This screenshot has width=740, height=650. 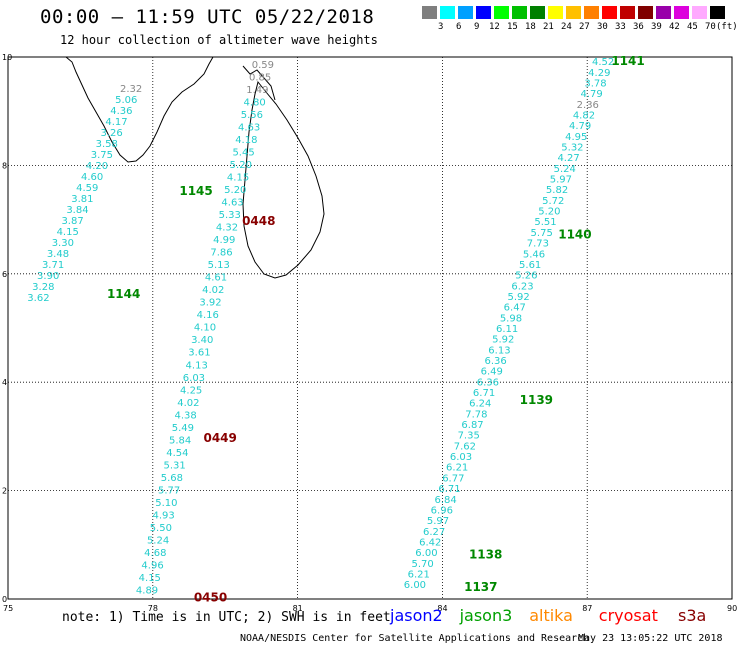 I want to click on wave-height-value: 3.71, so click(x=53, y=265).